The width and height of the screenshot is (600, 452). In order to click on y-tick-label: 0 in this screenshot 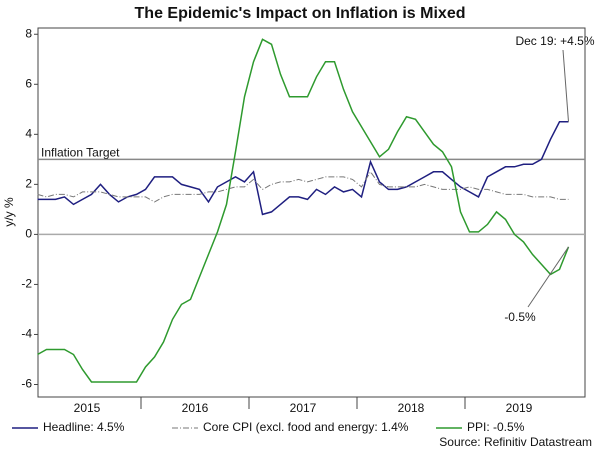, I will do `click(28, 234)`.